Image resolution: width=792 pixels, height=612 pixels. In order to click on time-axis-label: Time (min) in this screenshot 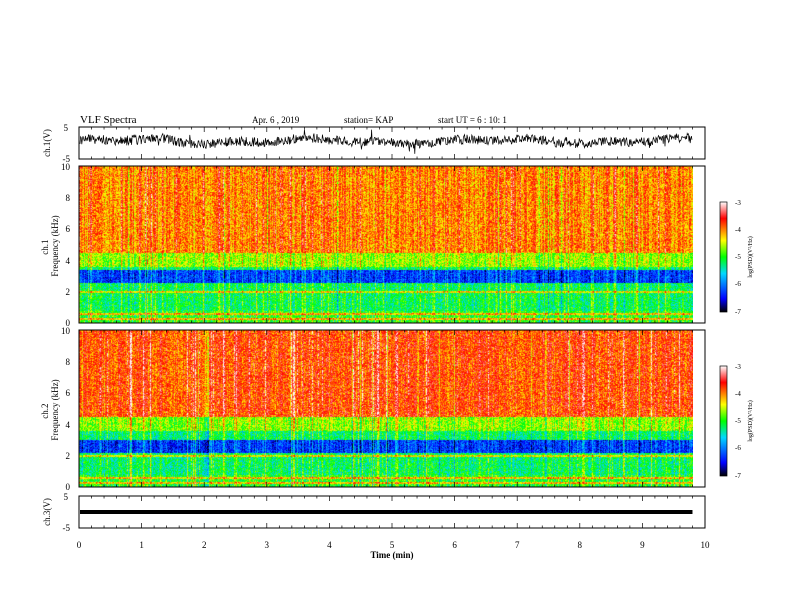, I will do `click(391, 555)`.